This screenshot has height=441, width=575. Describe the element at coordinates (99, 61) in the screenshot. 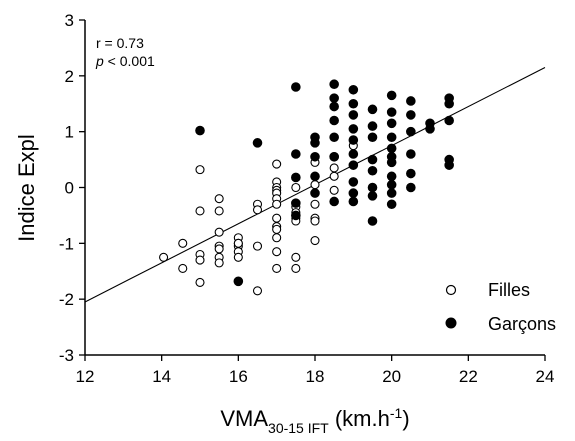

I see `p-symbol: p` at that location.